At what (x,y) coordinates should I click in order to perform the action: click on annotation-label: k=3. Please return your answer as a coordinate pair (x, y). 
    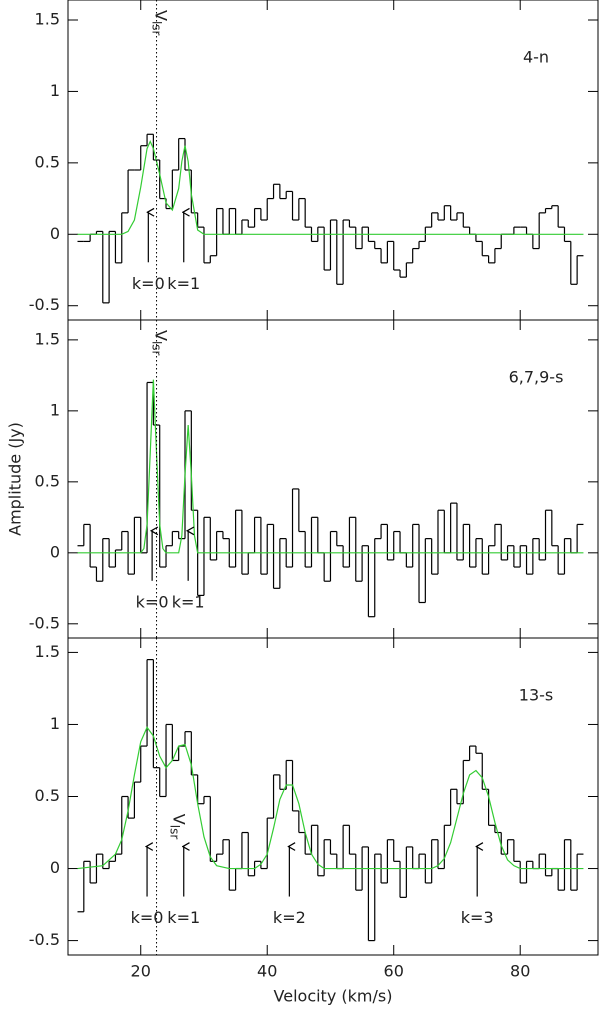
    Looking at the image, I should click on (477, 917).